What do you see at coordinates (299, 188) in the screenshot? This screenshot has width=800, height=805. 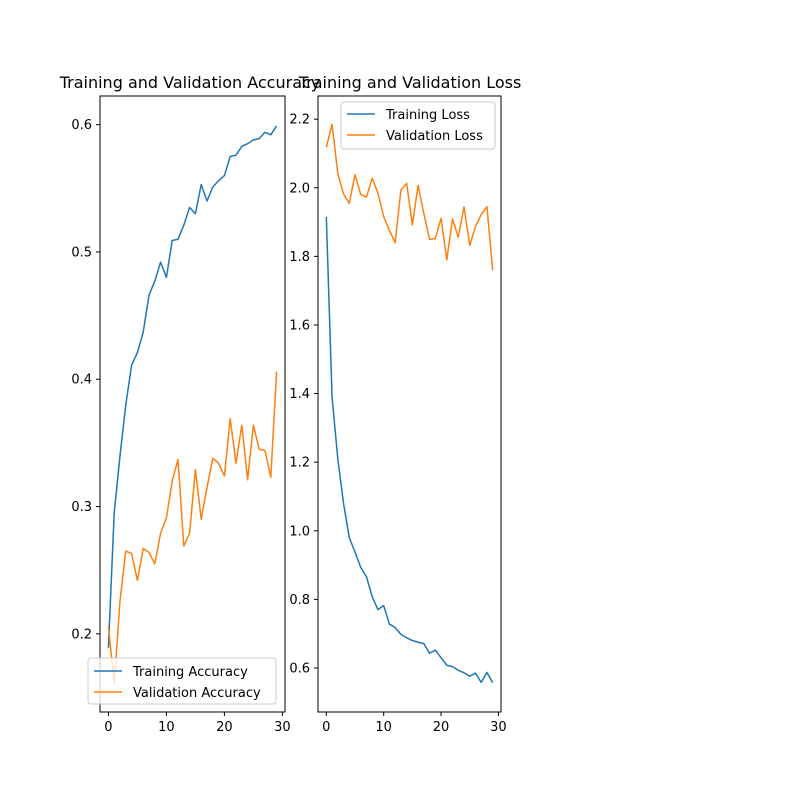 I see `loss-y-tick-label: 2.0` at bounding box center [299, 188].